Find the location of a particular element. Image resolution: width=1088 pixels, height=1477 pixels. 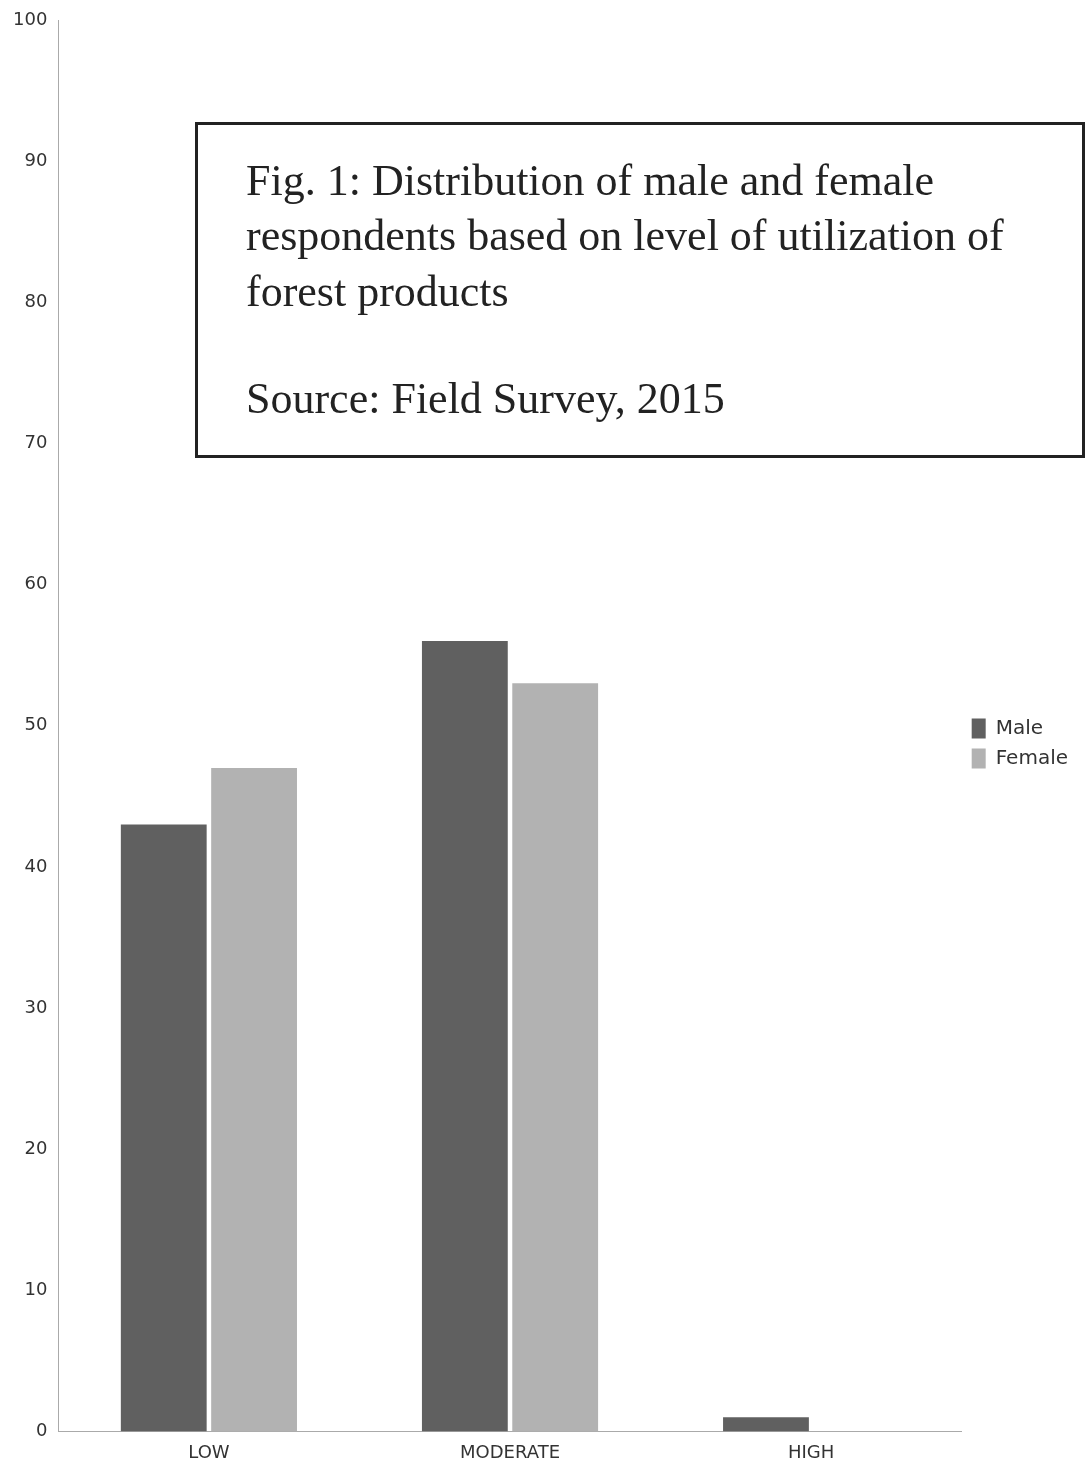

y-tick-label: 0 is located at coordinates (41, 1430).